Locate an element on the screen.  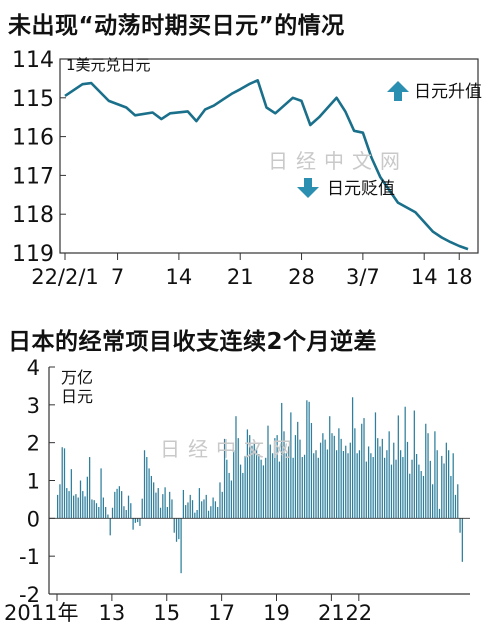
chart2-y-tick-label: 1 is located at coordinates (33, 482).